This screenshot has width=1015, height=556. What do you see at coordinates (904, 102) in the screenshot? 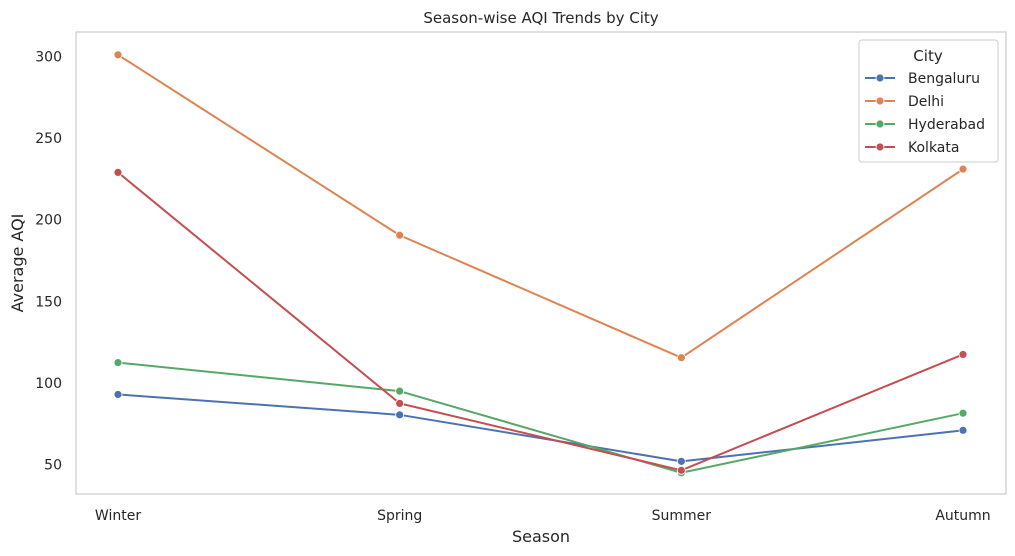
I see `legend-item-delhi: Delhi` at bounding box center [904, 102].